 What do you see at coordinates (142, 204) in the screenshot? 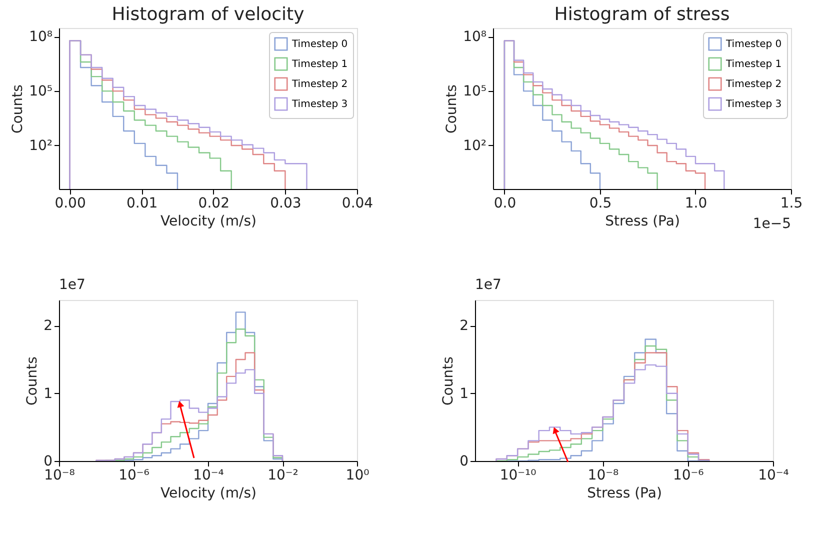
I see `x-tick-label: 0.01` at bounding box center [142, 204].